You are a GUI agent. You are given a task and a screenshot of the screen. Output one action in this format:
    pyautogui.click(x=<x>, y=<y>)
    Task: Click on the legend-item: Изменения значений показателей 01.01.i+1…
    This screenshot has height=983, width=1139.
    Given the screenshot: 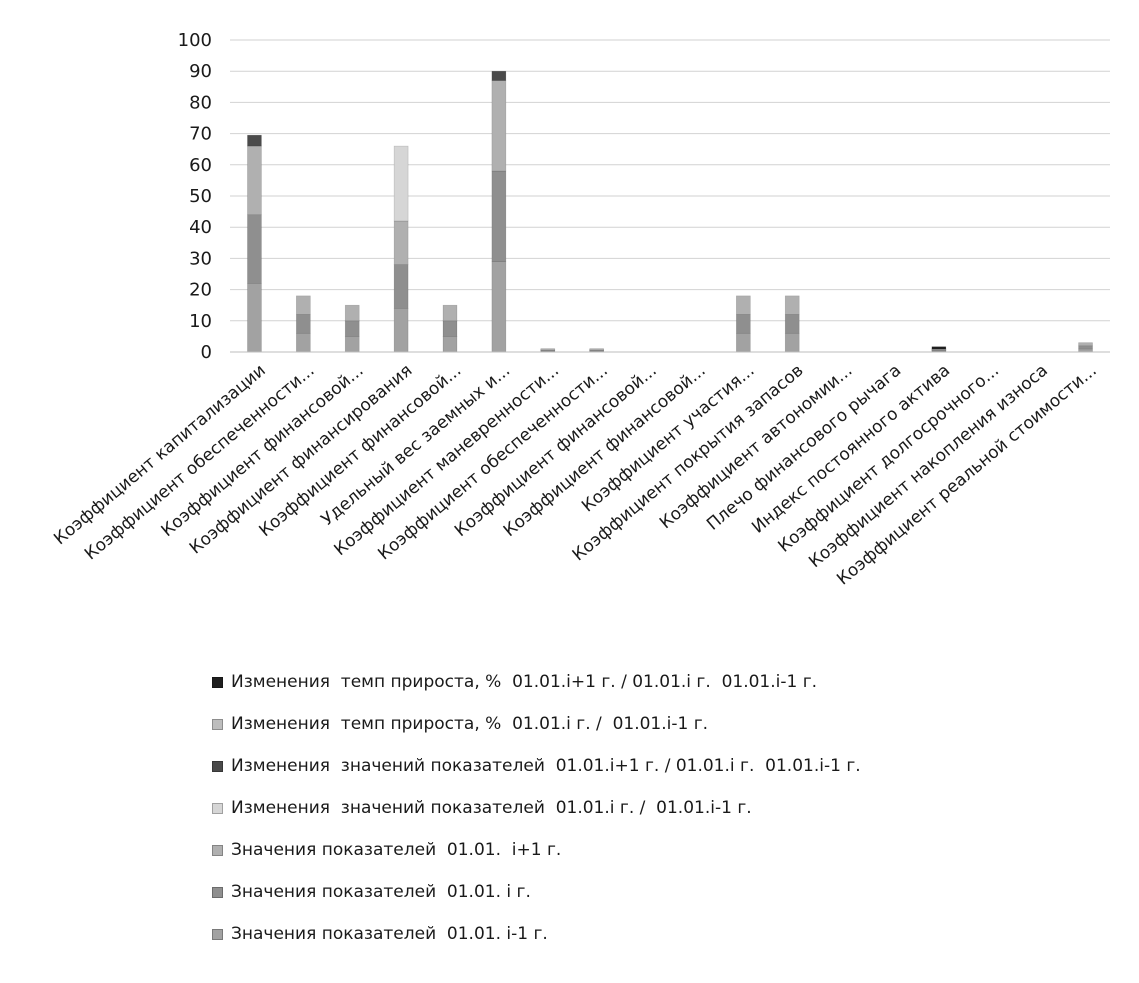 What is the action you would take?
    pyautogui.click(x=536, y=766)
    